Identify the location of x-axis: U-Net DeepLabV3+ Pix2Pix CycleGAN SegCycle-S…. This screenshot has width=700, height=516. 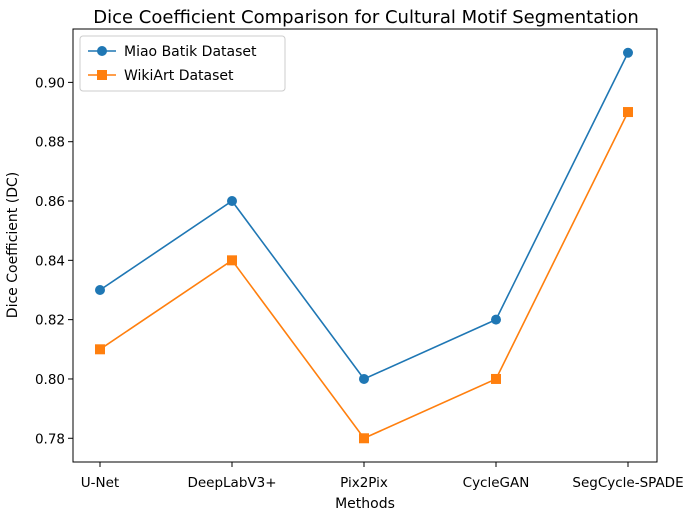
(382, 476).